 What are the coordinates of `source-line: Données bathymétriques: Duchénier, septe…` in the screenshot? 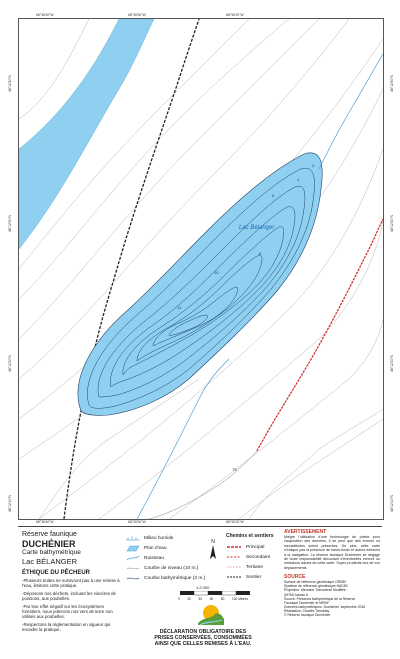 It's located at (325, 606).